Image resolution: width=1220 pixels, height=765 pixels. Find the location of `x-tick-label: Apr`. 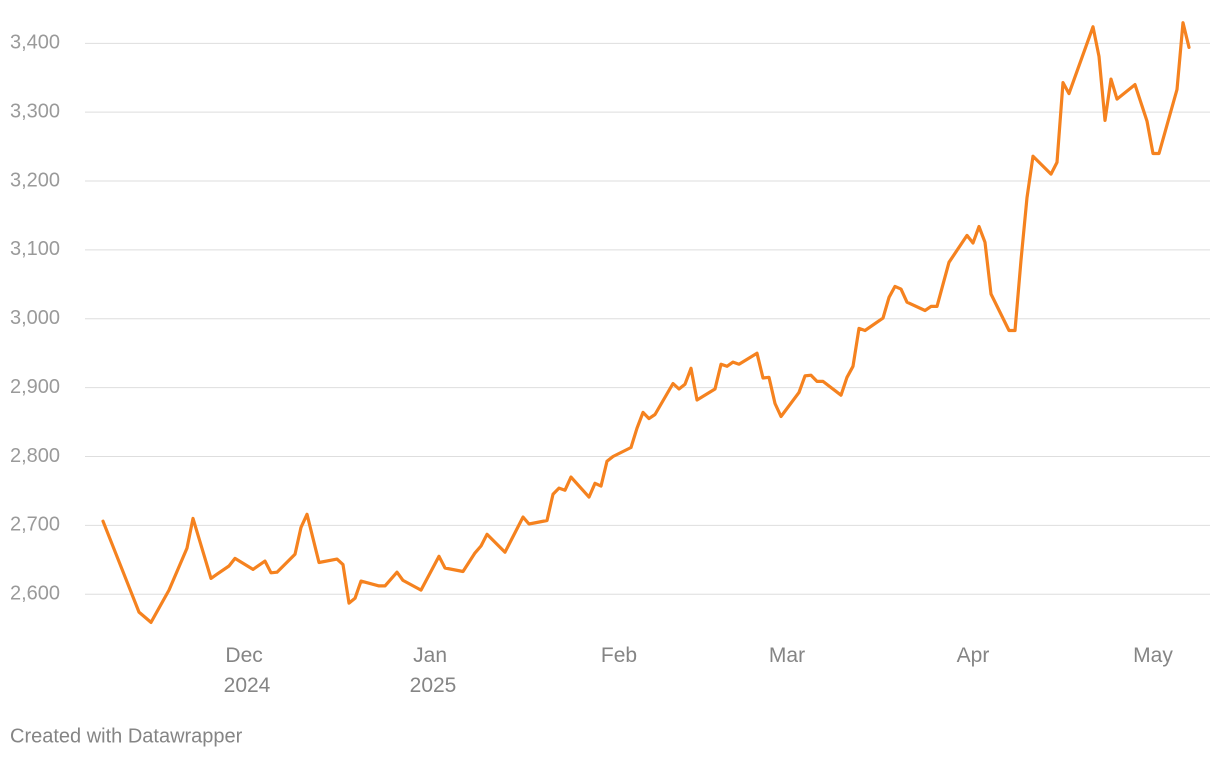

x-tick-label: Apr is located at coordinates (973, 655).